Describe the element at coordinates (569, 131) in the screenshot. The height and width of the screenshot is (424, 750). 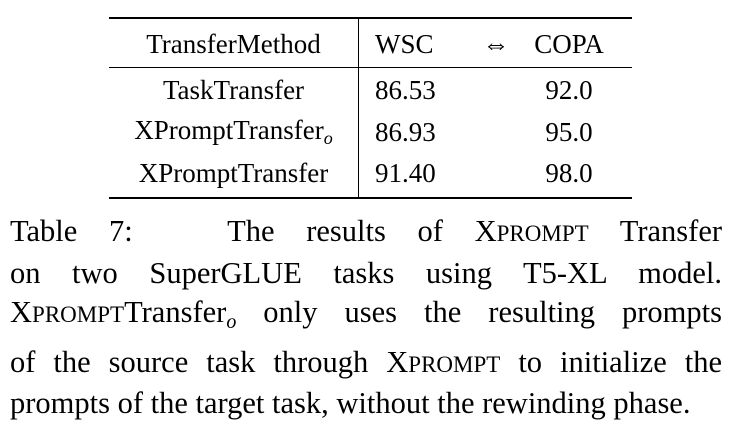
I see `row-copa-cell: 95.0` at that location.